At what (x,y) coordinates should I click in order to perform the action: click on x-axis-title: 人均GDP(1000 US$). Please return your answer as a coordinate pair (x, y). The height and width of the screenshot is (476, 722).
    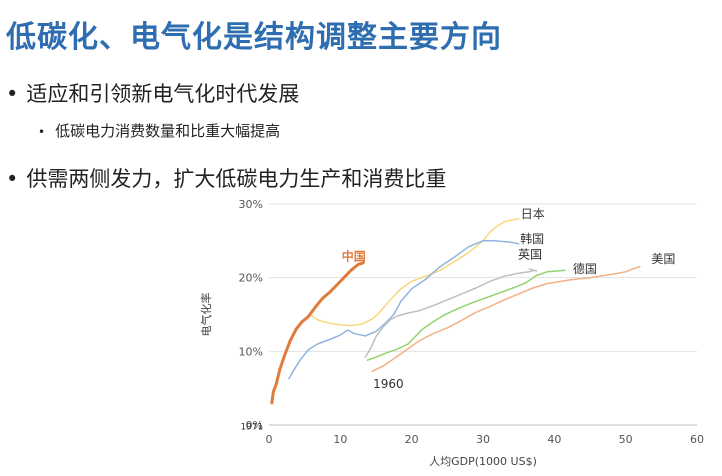
    Looking at the image, I should click on (483, 461).